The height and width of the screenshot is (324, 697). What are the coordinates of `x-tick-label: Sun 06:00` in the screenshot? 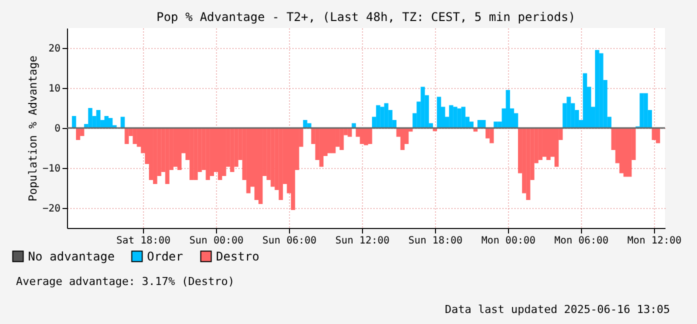 It's located at (289, 241).